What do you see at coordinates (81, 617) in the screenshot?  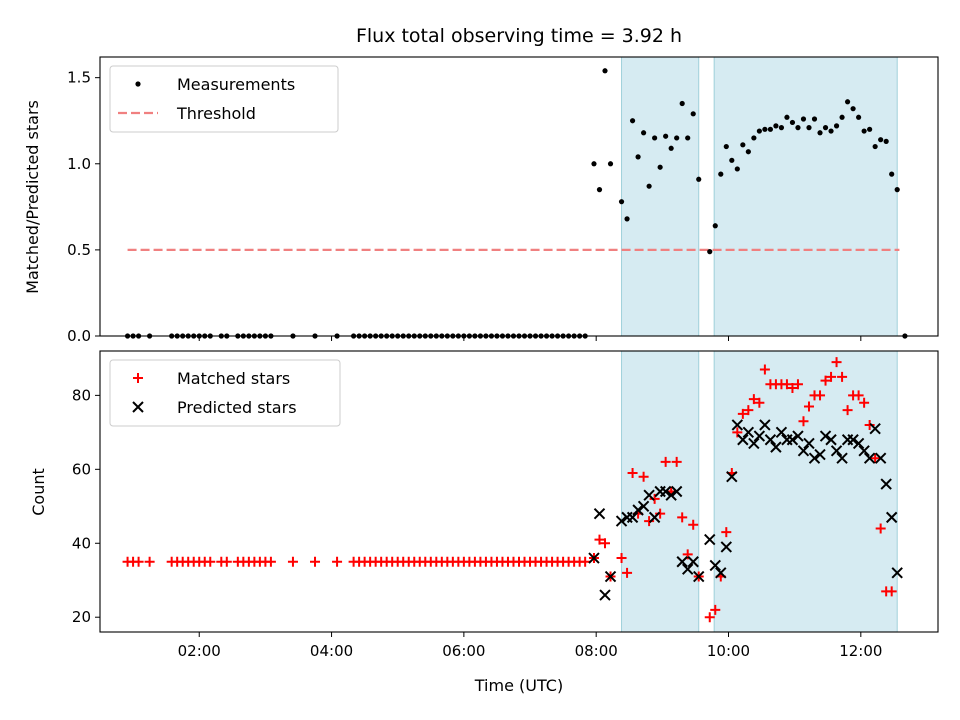 I see `bottom-y-tick-label: 20` at bounding box center [81, 617].